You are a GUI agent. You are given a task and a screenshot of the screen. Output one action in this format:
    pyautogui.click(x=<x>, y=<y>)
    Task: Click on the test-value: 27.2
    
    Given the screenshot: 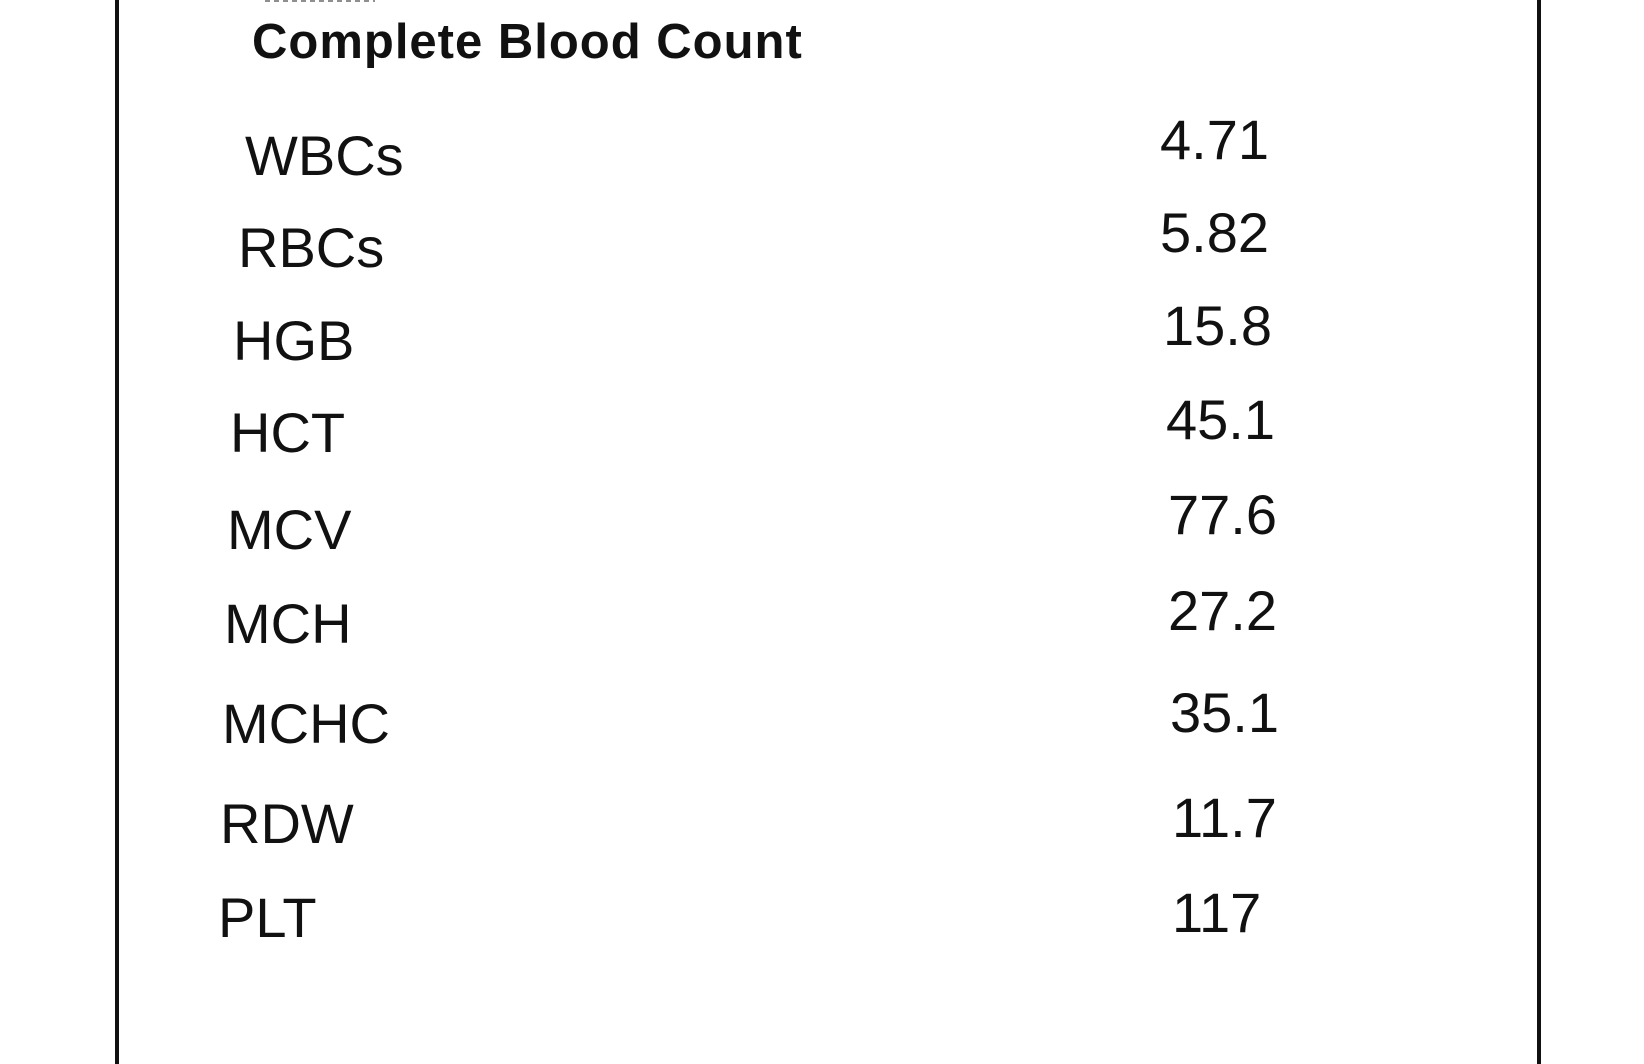 What is the action you would take?
    pyautogui.click(x=1222, y=610)
    